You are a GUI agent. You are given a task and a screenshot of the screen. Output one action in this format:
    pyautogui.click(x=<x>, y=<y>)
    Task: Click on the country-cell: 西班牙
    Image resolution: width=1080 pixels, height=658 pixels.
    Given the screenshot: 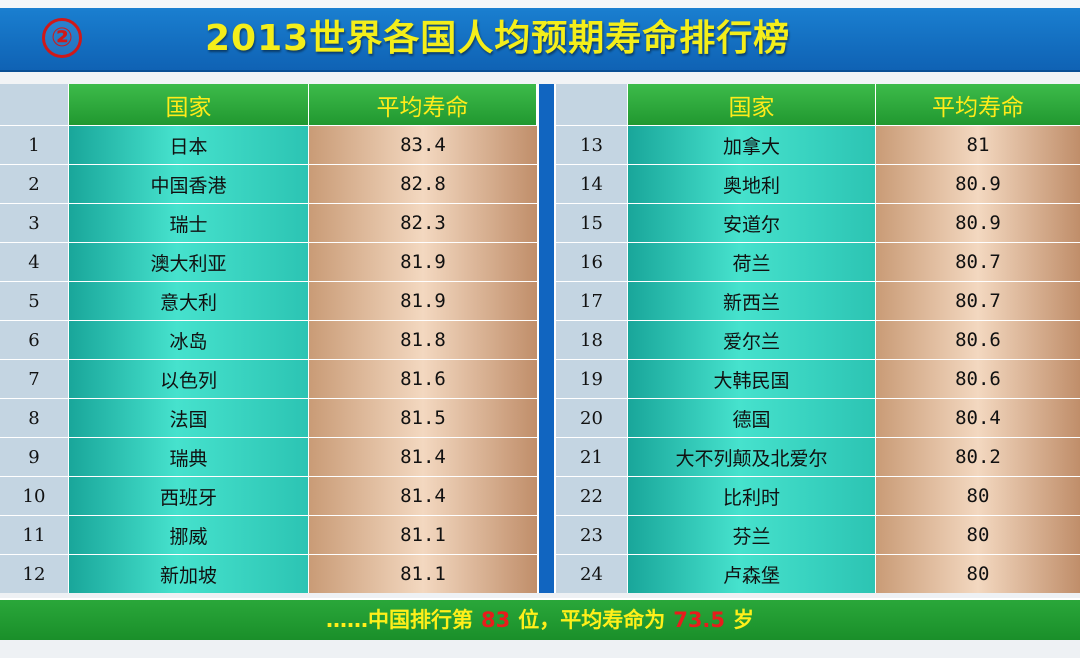 What is the action you would take?
    pyautogui.click(x=189, y=496)
    